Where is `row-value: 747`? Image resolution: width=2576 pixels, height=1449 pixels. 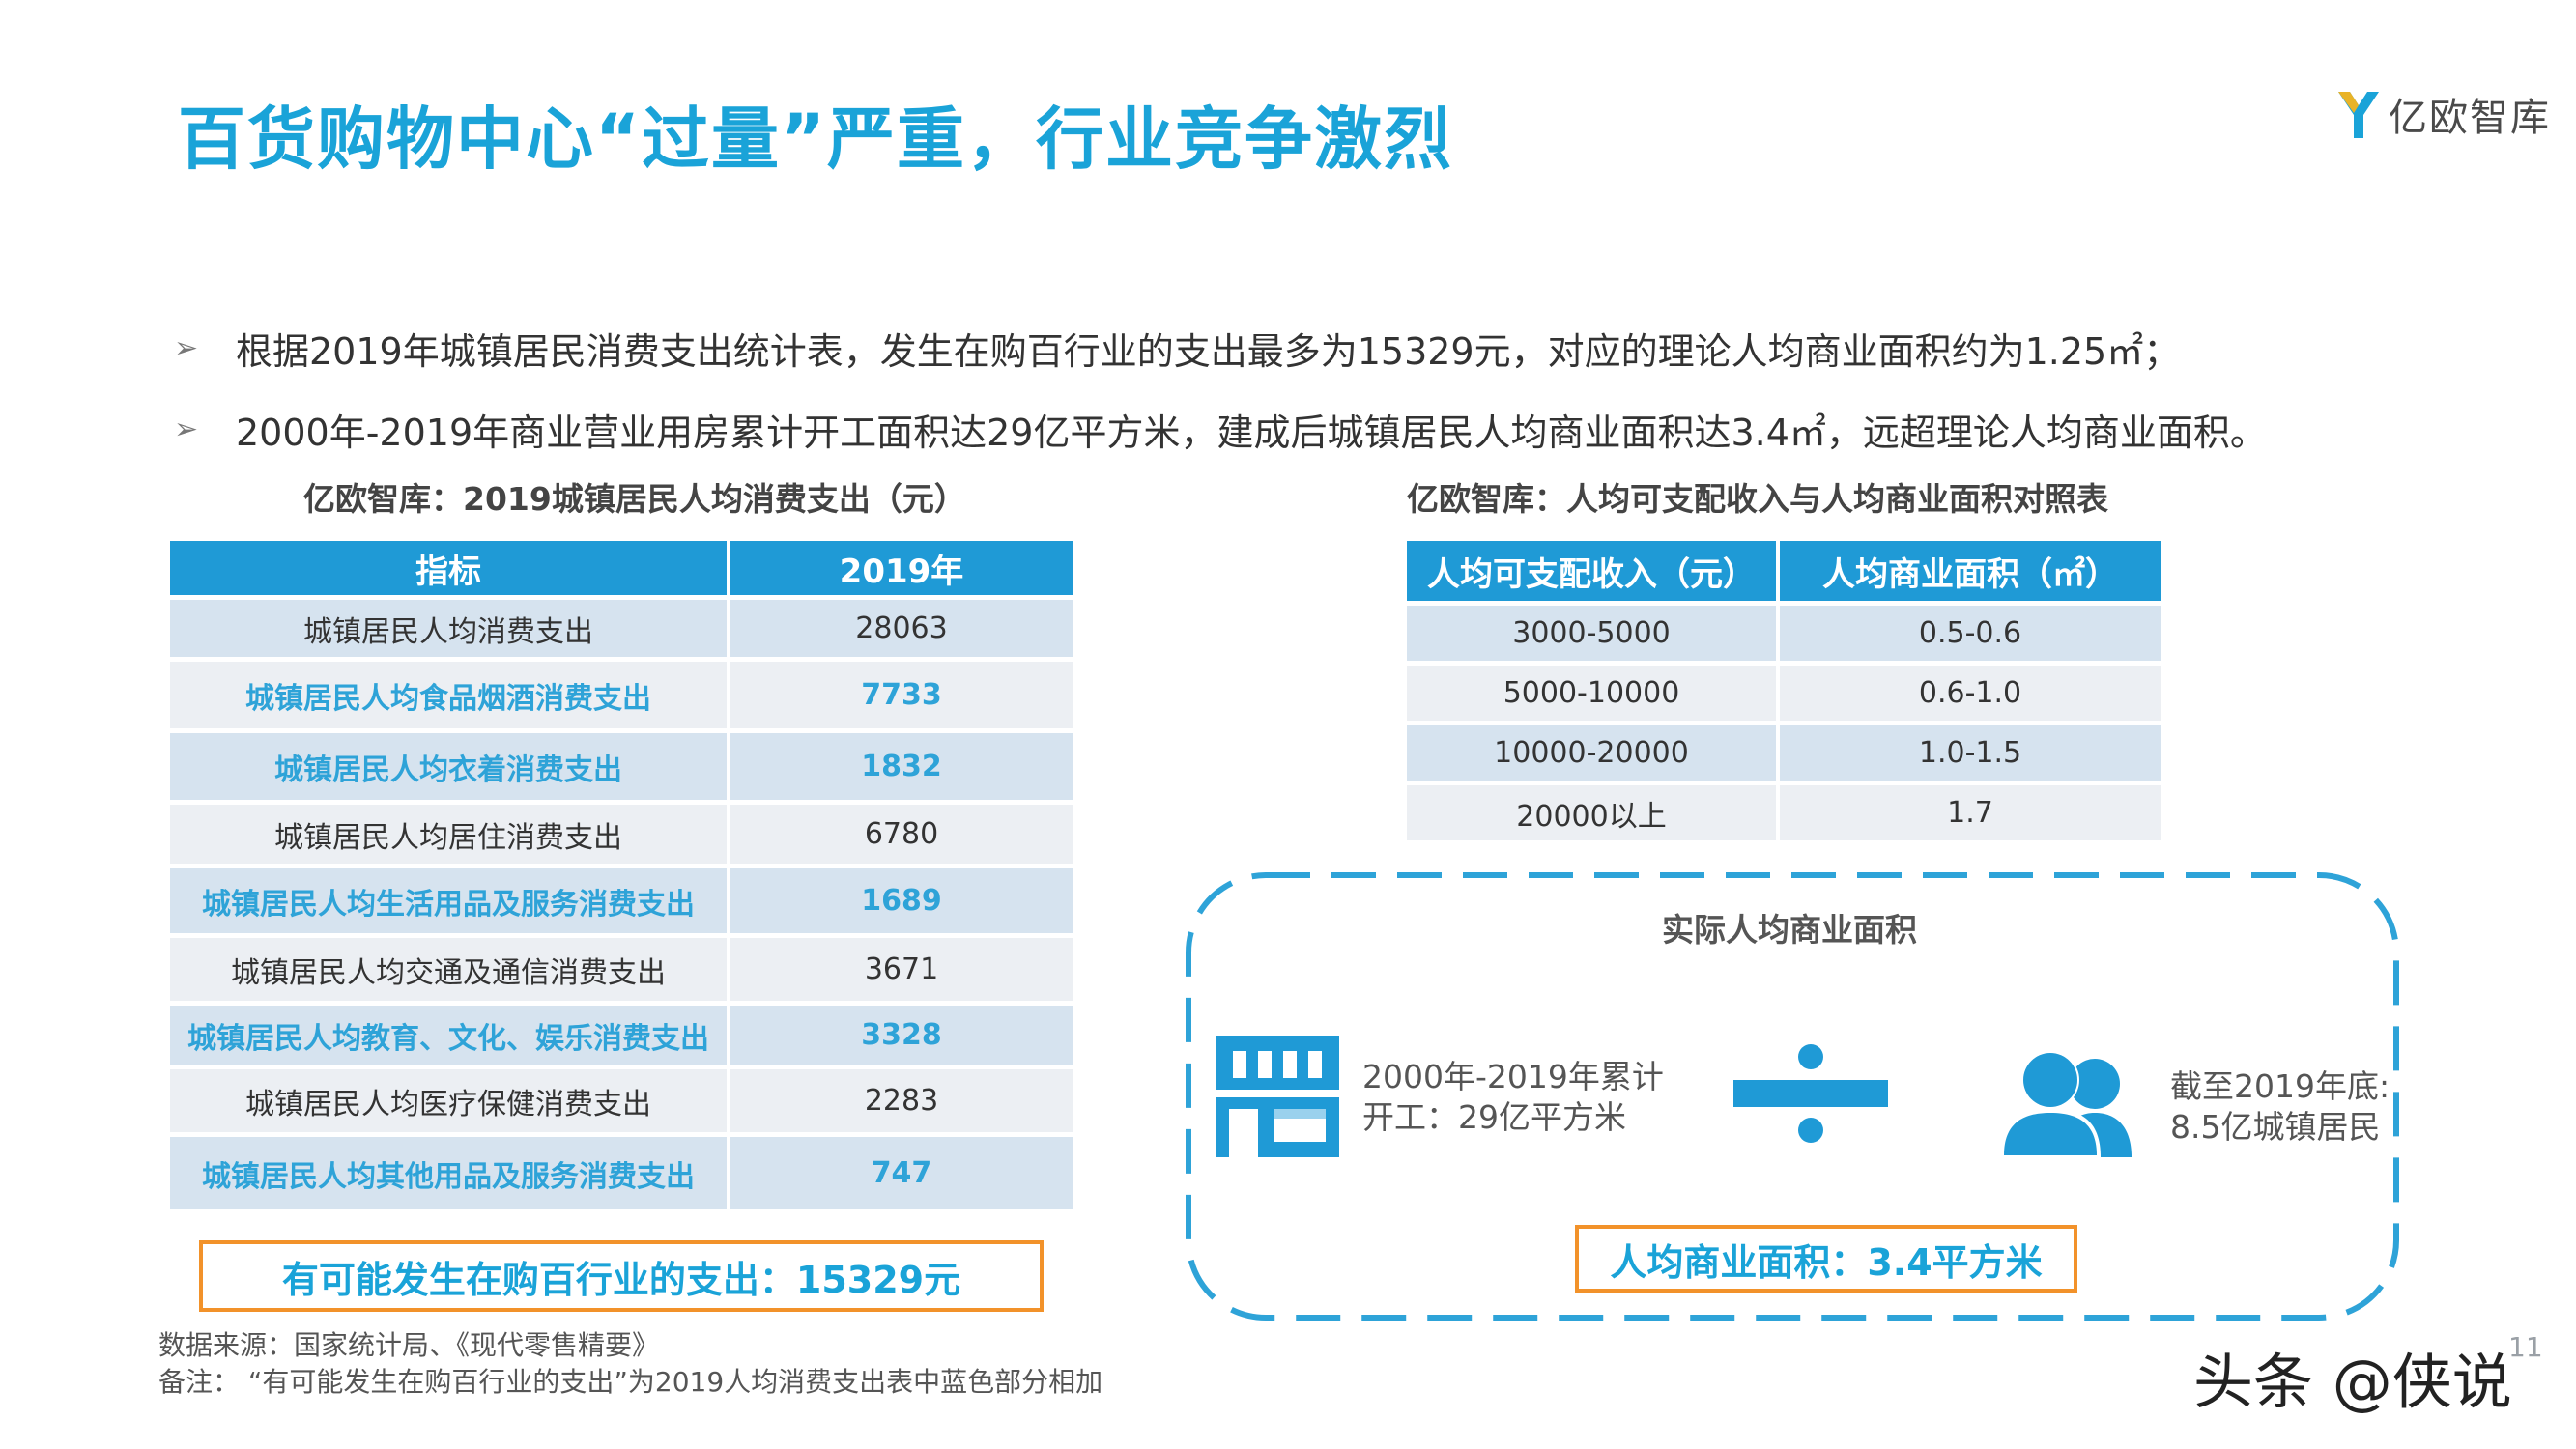
row-value: 747 is located at coordinates (900, 1170).